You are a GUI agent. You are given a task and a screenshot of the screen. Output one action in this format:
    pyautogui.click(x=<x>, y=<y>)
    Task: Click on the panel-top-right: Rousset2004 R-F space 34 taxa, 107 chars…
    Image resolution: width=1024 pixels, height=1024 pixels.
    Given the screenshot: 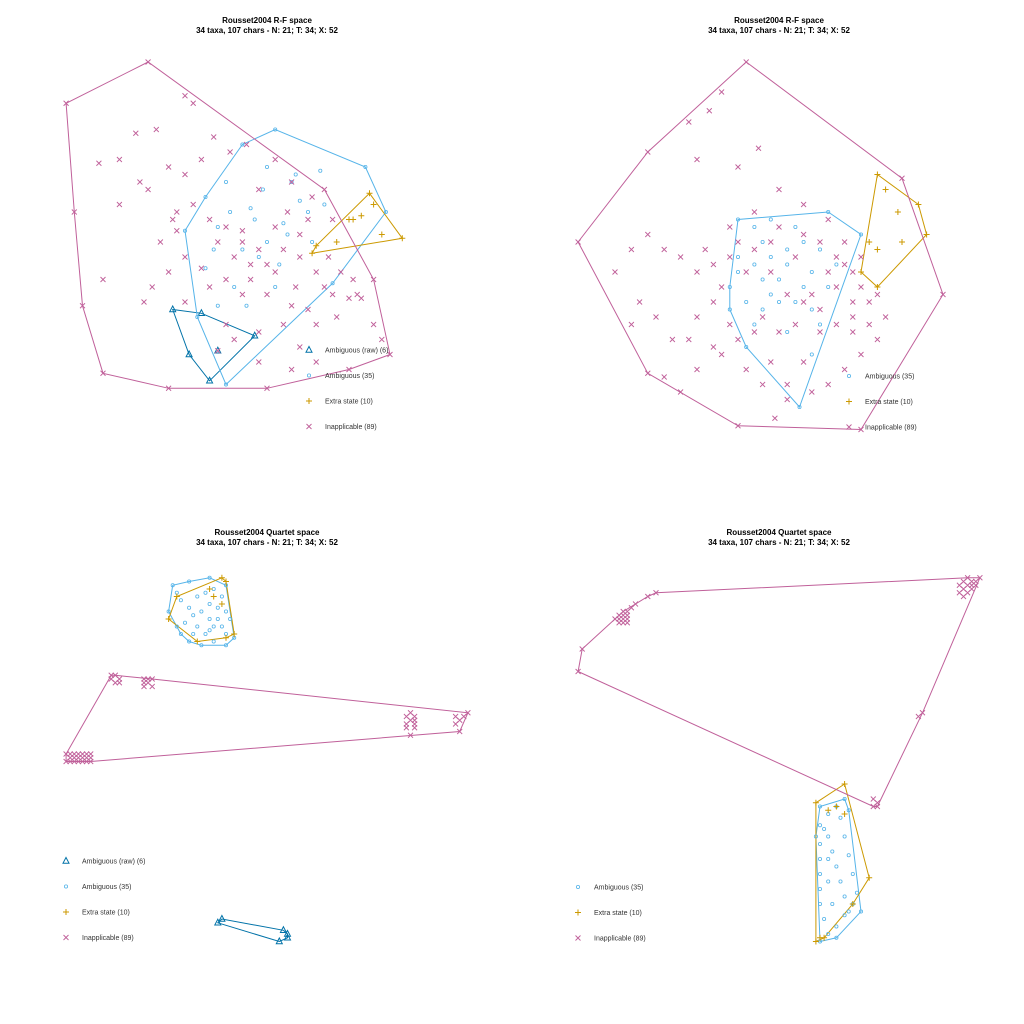 What is the action you would take?
    pyautogui.click(x=760, y=224)
    